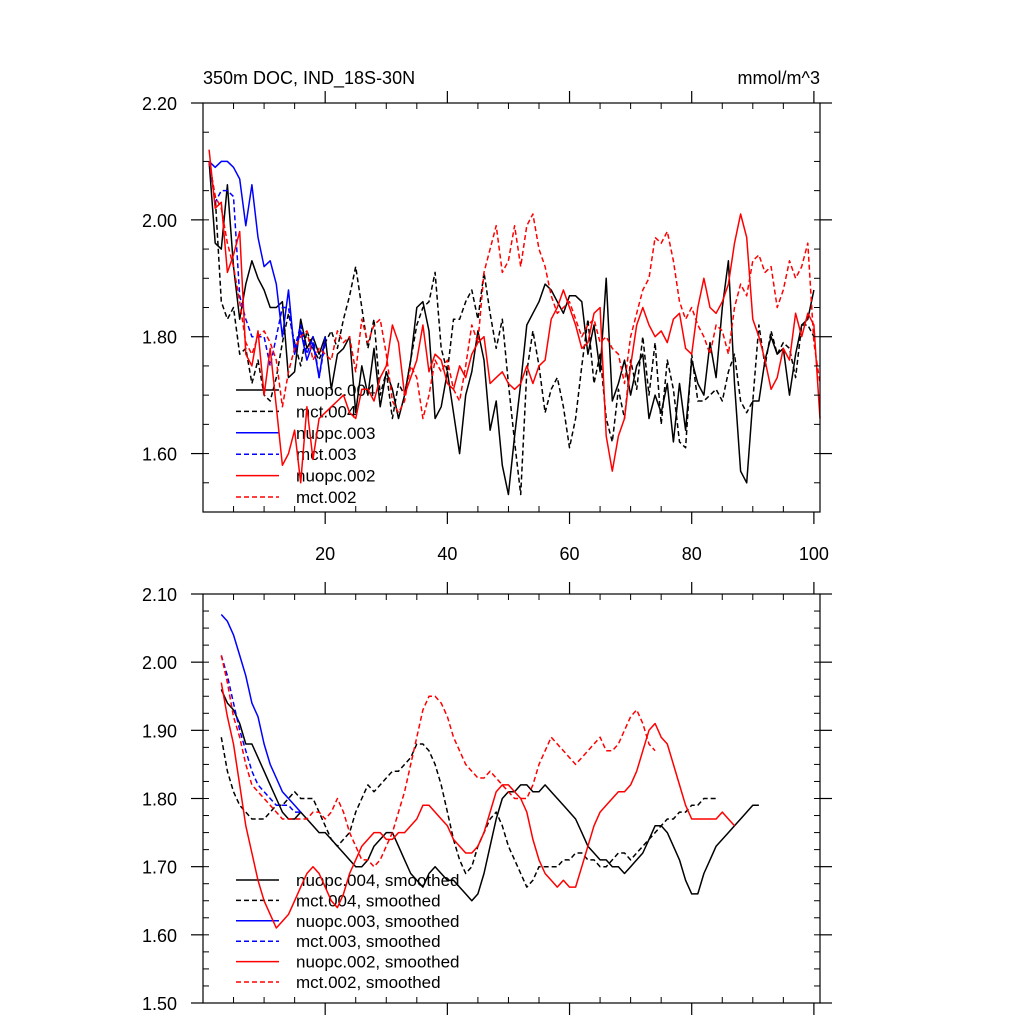 This screenshot has height=1024, width=1024. Describe the element at coordinates (447, 554) in the screenshot. I see `x-tick-label: 40` at that location.